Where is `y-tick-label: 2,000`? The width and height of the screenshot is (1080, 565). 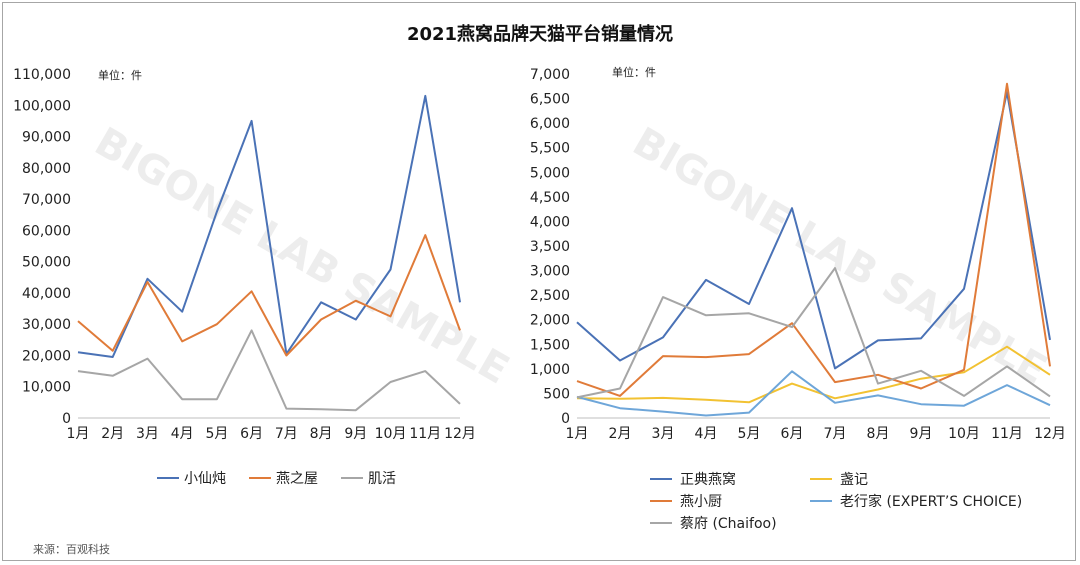 y-tick-label: 2,000 is located at coordinates (550, 321).